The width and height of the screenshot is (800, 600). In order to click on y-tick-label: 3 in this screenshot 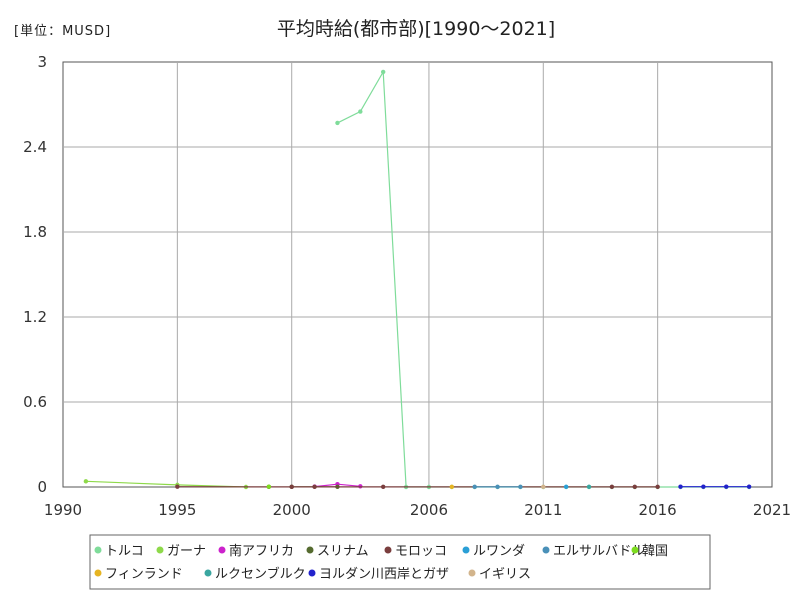, I will do `click(42, 62)`.